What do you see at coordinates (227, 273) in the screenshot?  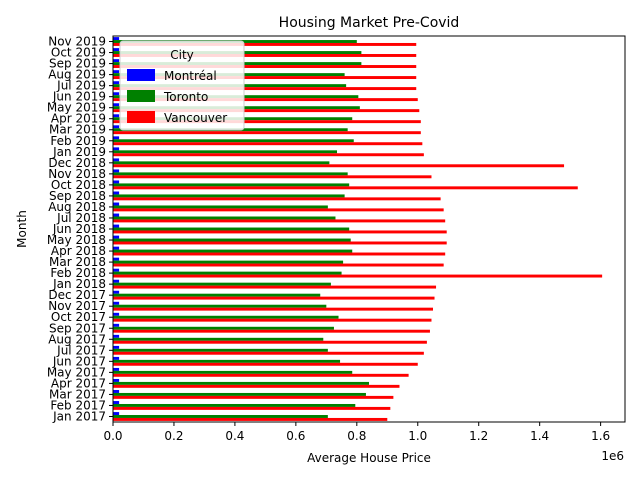 I see `bar-toronto-feb-2018` at bounding box center [227, 273].